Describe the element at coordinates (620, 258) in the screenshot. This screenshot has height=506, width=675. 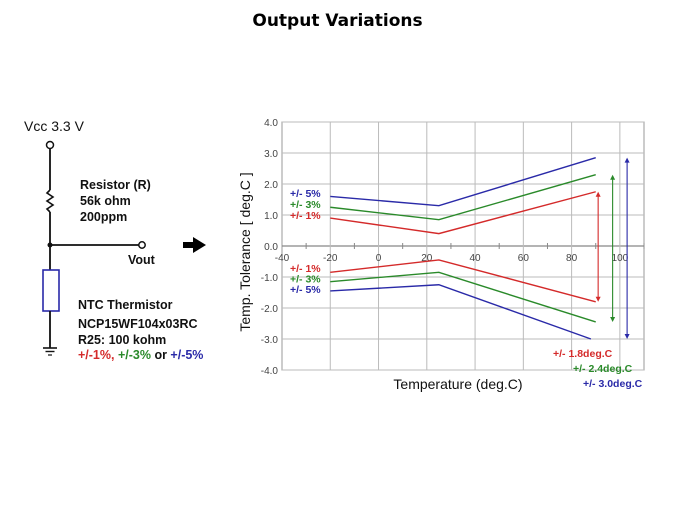
I see `x-tick-label: 100` at that location.